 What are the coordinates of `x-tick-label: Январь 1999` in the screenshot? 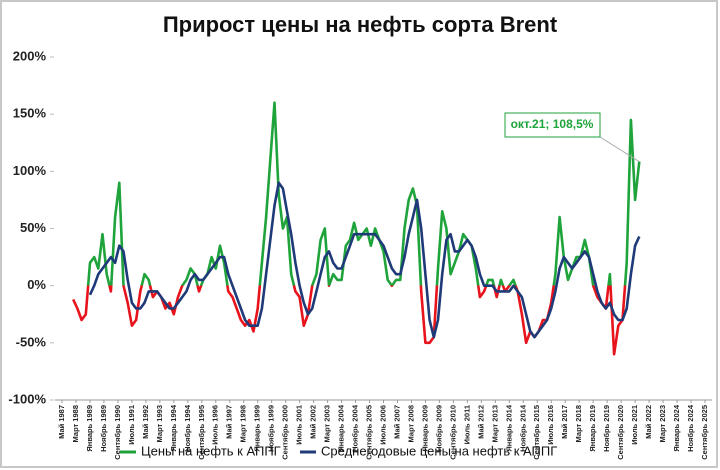 It's located at (257, 428).